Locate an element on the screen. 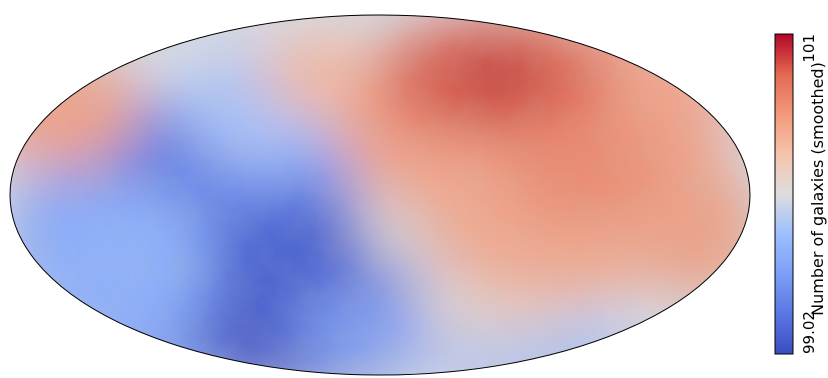  colorbar-max-label: 101 is located at coordinates (809, 48).